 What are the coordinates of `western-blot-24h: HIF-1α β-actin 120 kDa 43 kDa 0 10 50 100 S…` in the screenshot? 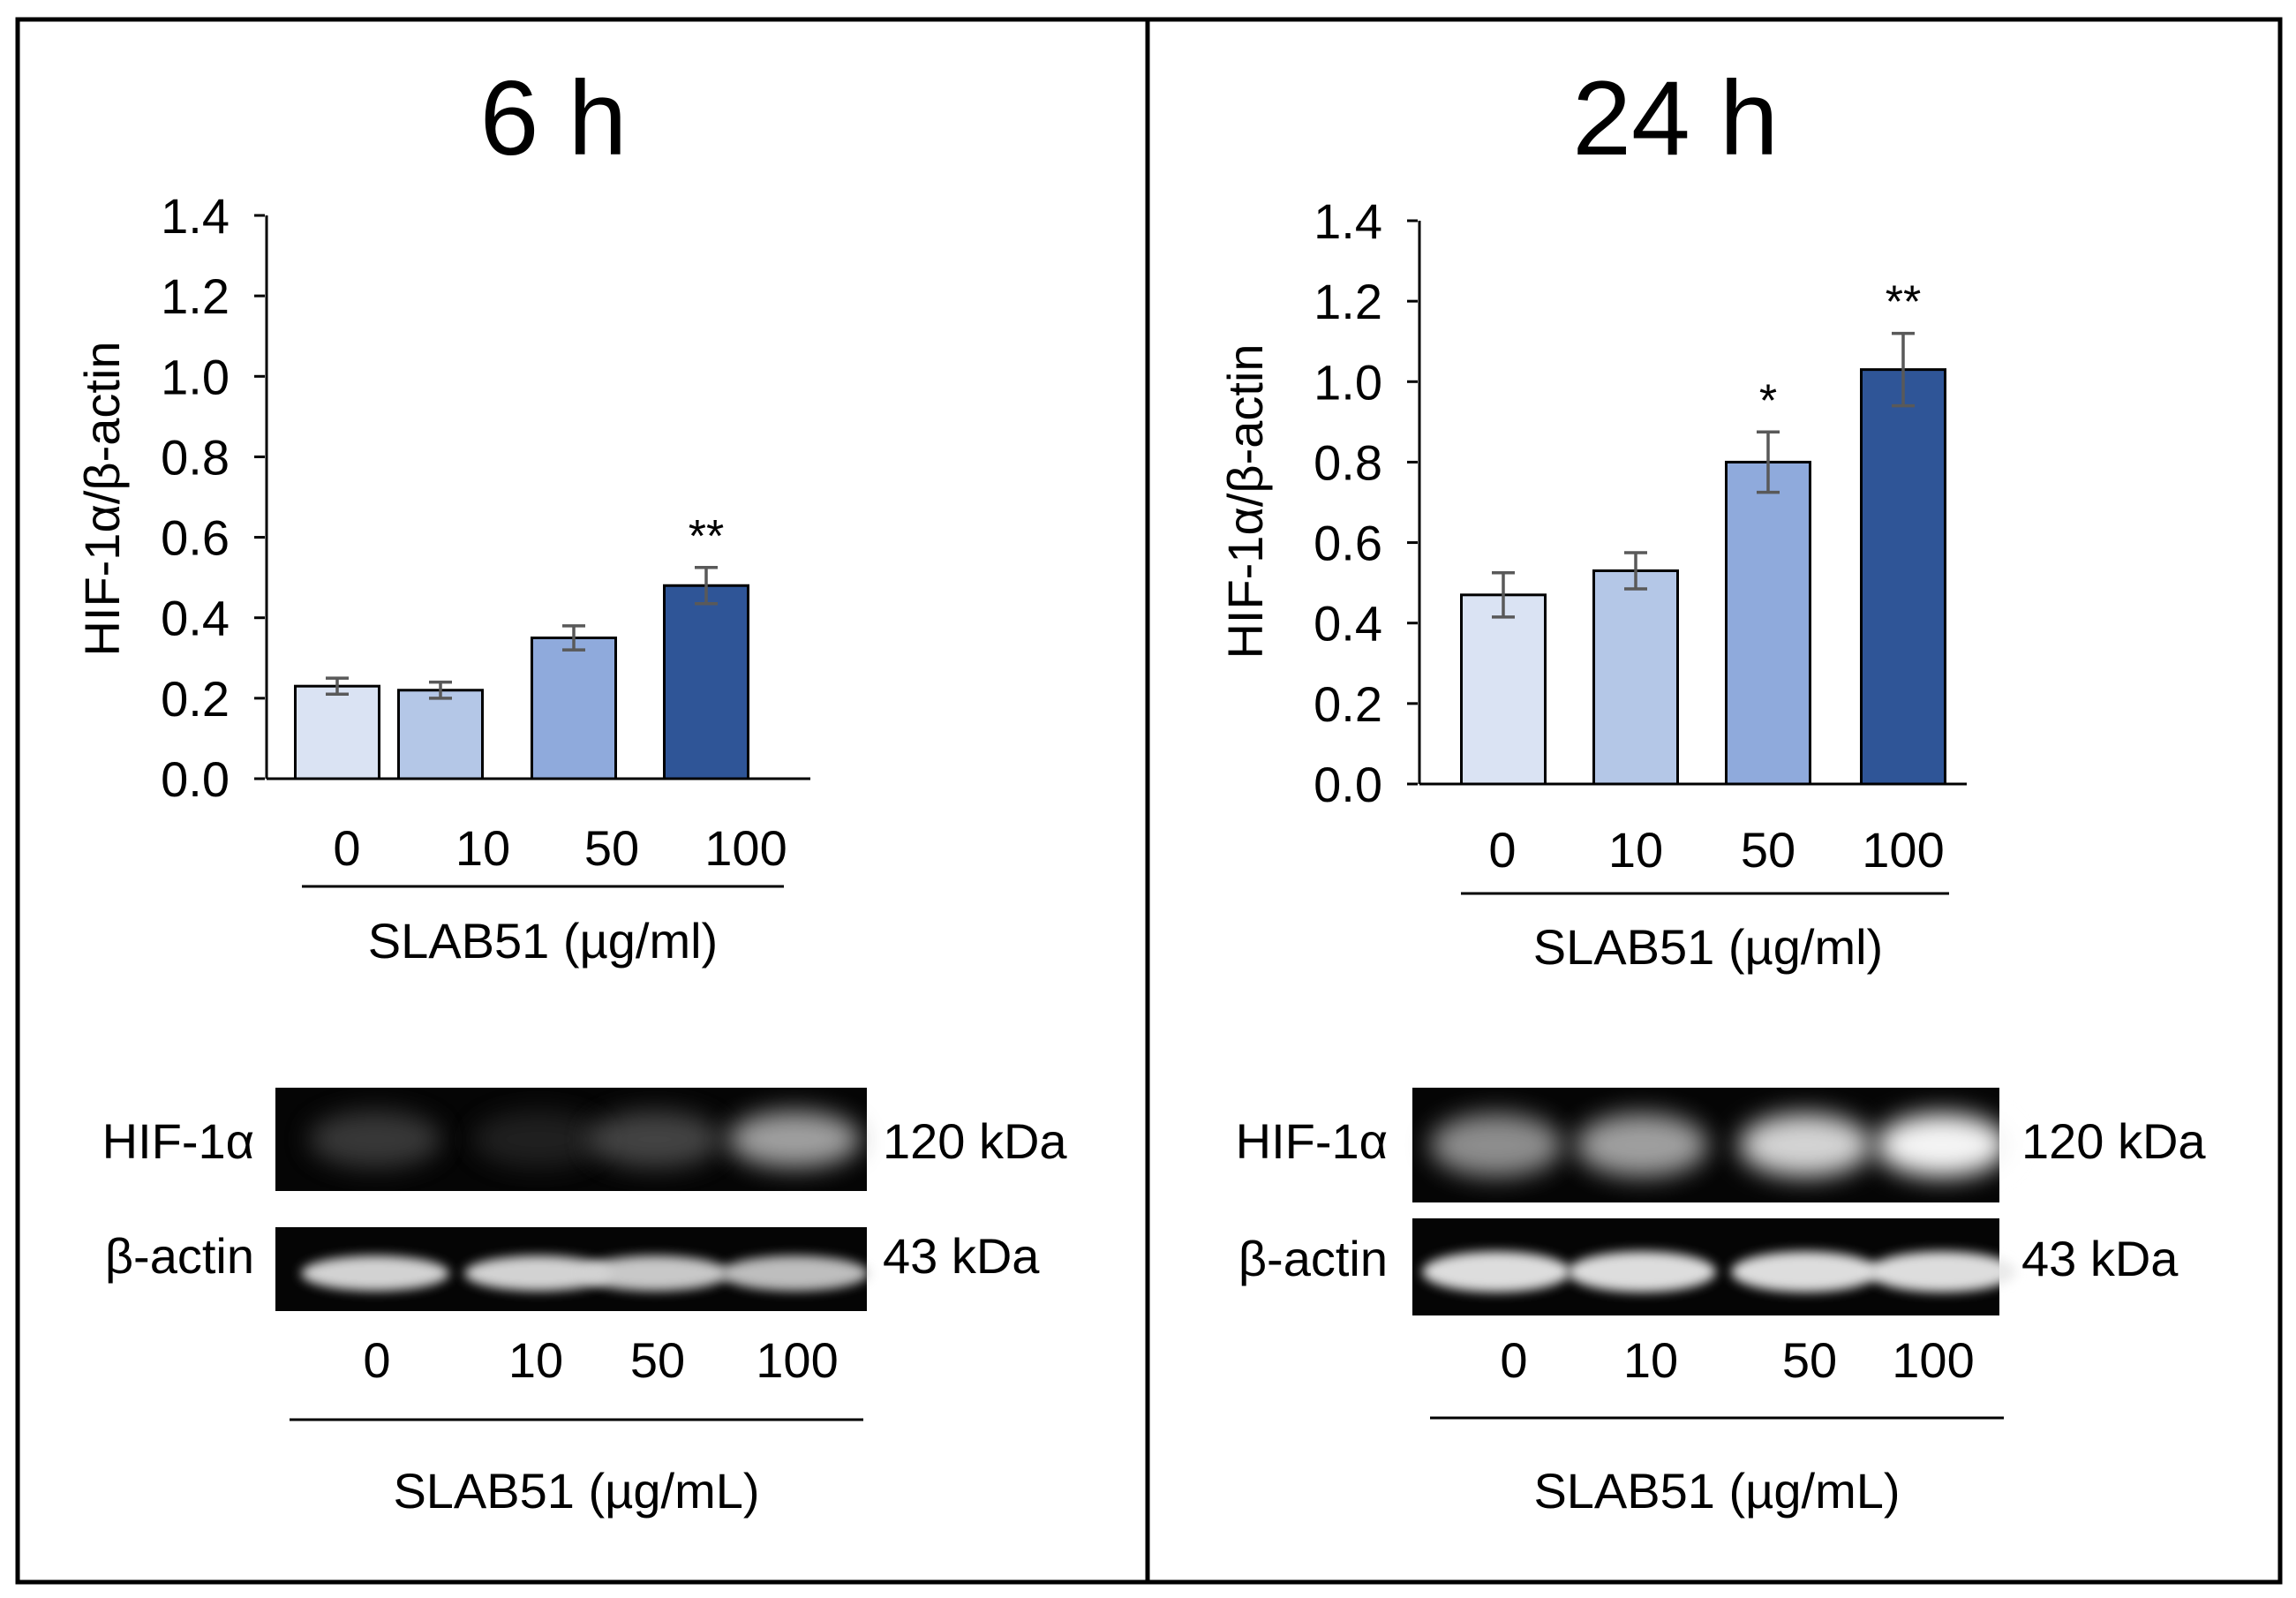 It's located at (1721, 1303).